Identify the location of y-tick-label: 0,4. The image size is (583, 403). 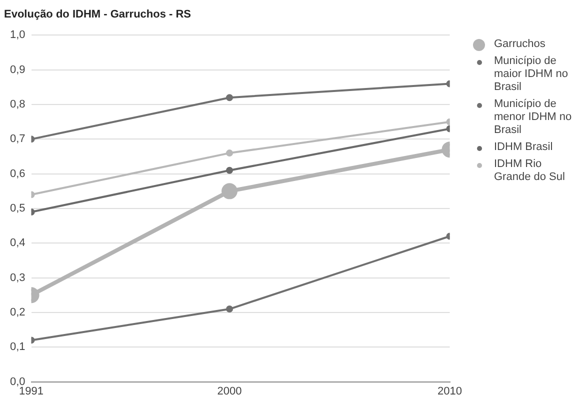
(18, 243).